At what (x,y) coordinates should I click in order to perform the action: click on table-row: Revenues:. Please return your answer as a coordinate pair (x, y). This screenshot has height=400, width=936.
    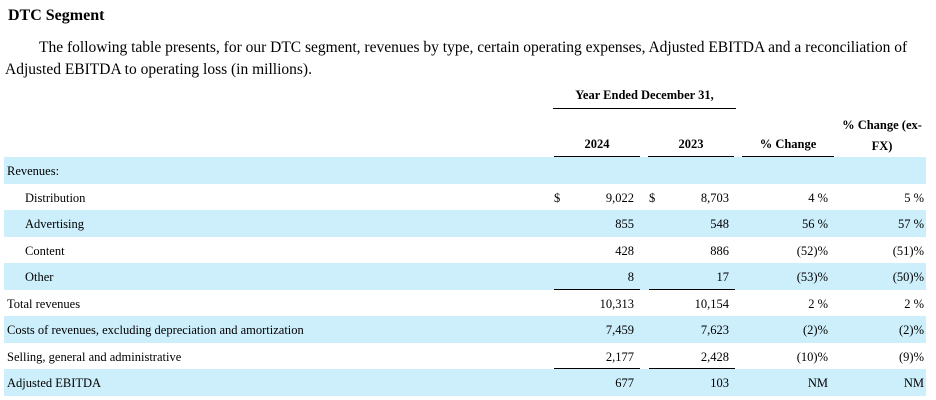
    Looking at the image, I should click on (465, 170).